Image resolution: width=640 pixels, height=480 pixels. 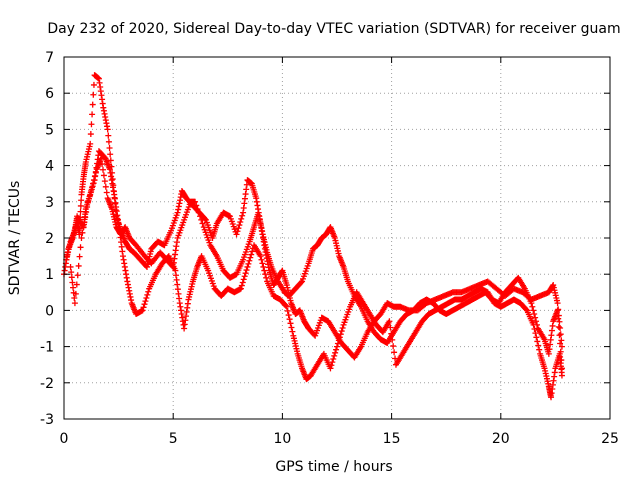 I want to click on y-tick-label: 5, so click(x=49, y=130).